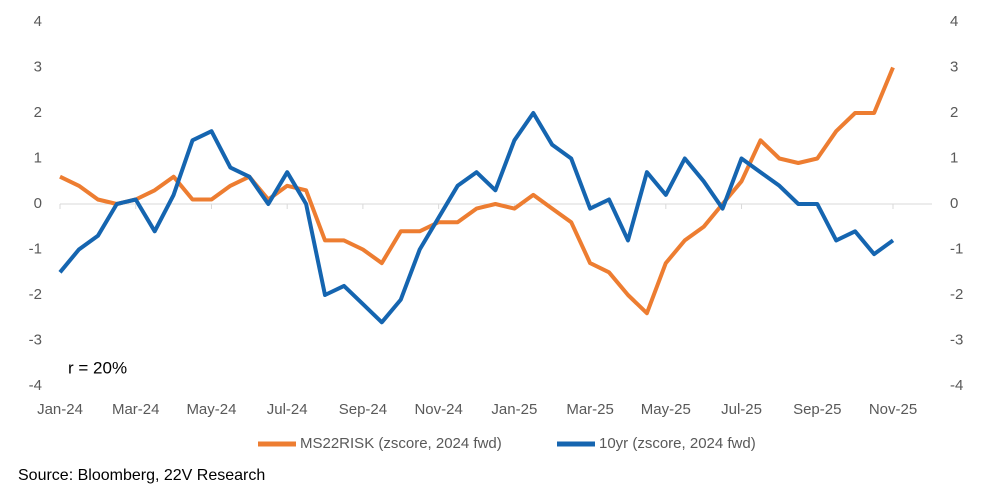 The image size is (990, 495). Describe the element at coordinates (401, 443) in the screenshot. I see `legend-label: MS22RISK (zscore, 2024 fwd)` at that location.